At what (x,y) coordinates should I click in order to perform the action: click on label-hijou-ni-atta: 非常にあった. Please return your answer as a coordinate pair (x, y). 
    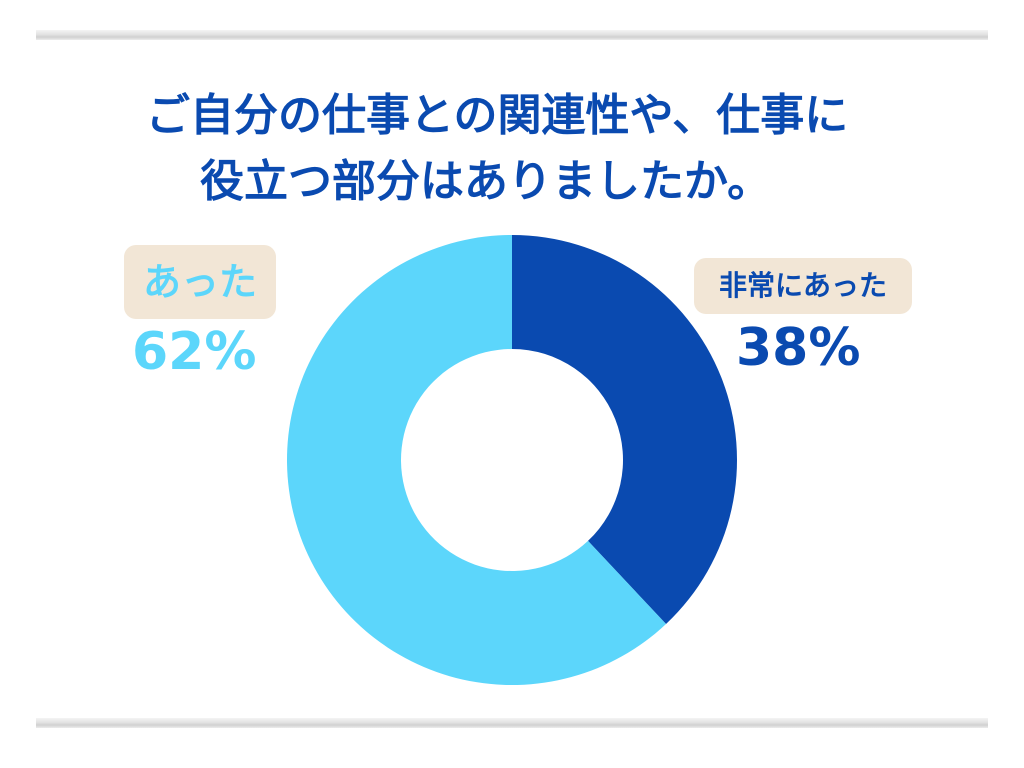
    Looking at the image, I should click on (803, 286).